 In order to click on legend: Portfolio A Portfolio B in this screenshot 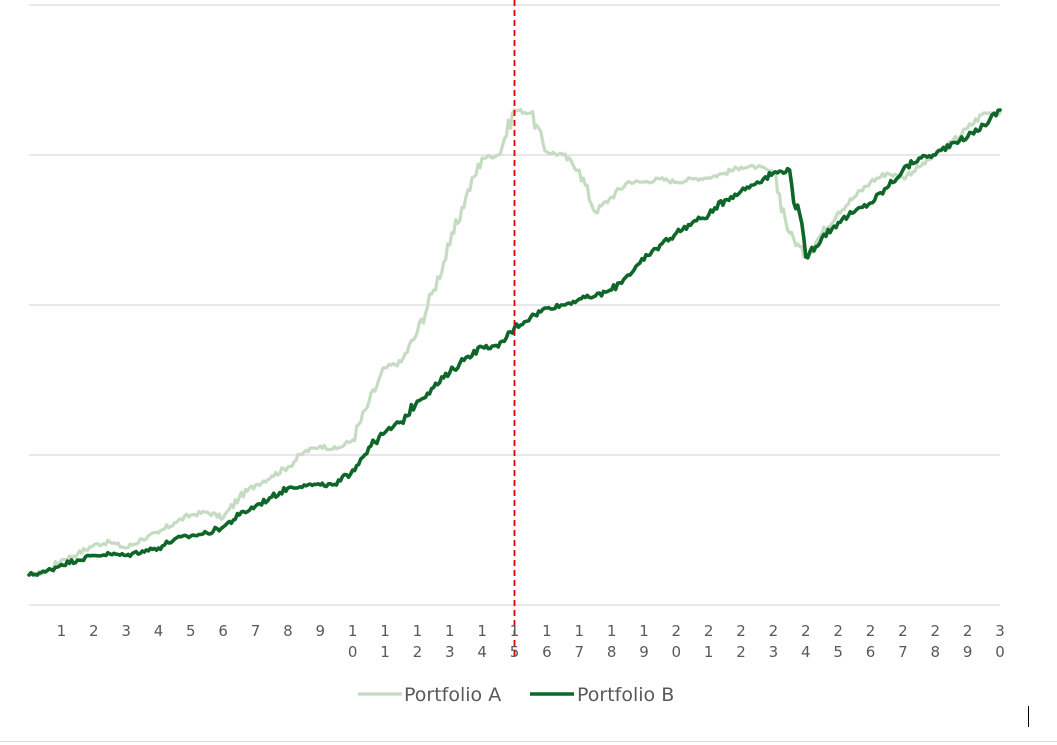, I will do `click(516, 695)`.